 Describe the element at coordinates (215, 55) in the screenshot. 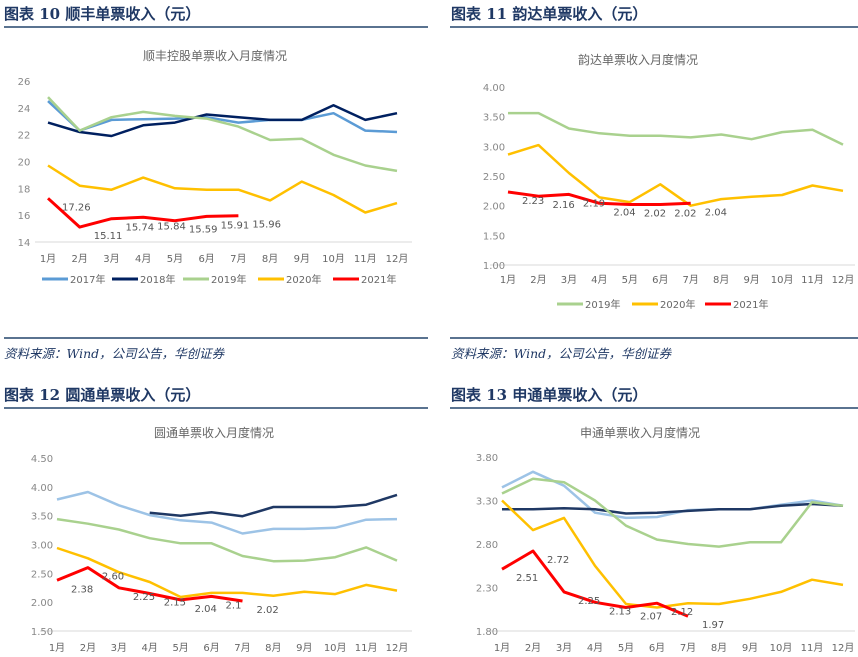

I see `chart-title: 顺丰控股单票收入月度情况` at that location.